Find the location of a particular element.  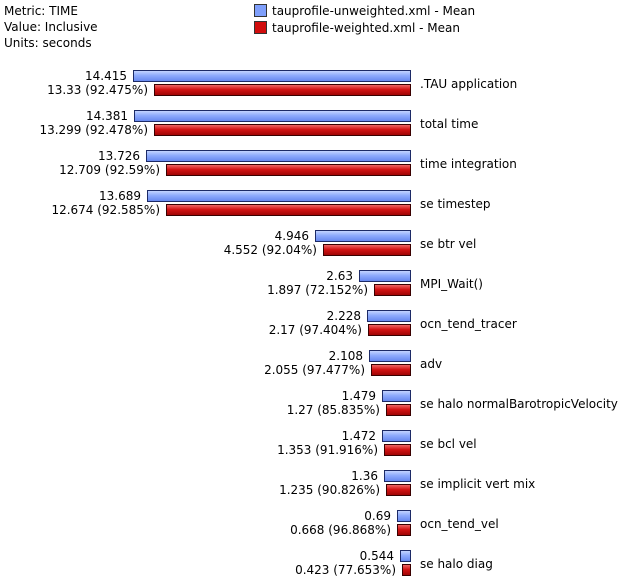

legend-label-unweighted: tauprofile-unweighted.xml - Mean is located at coordinates (374, 10).